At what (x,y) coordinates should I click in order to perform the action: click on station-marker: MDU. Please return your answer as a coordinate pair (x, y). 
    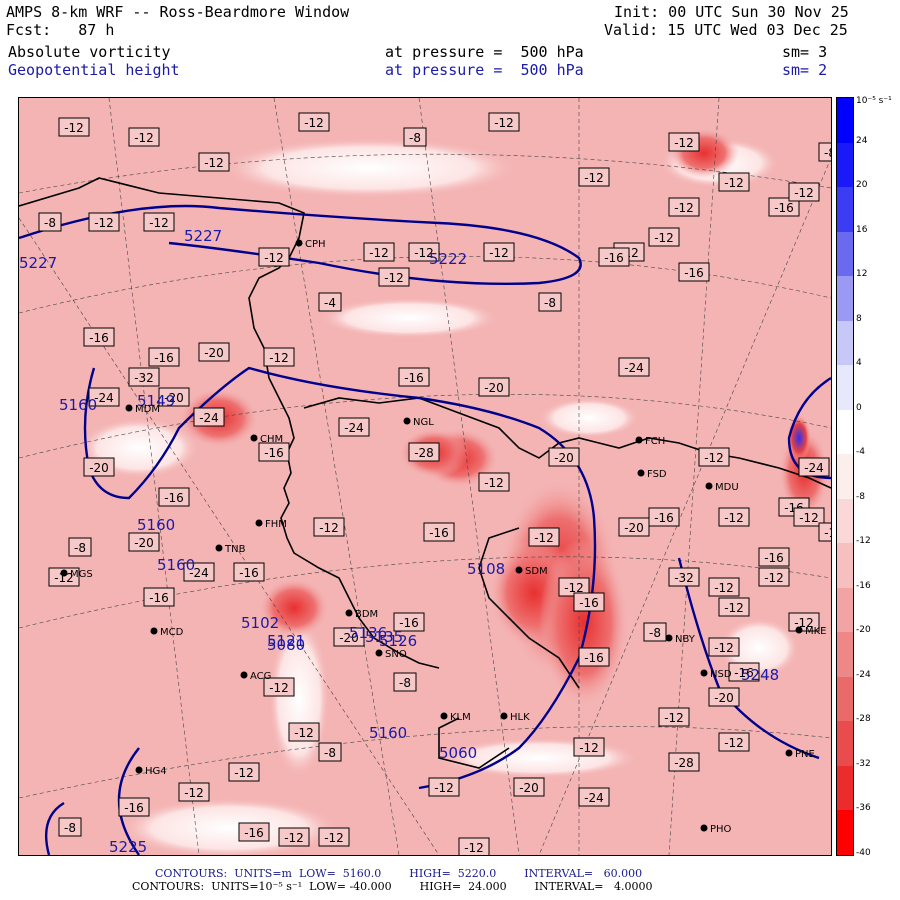
    Looking at the image, I should click on (722, 487).